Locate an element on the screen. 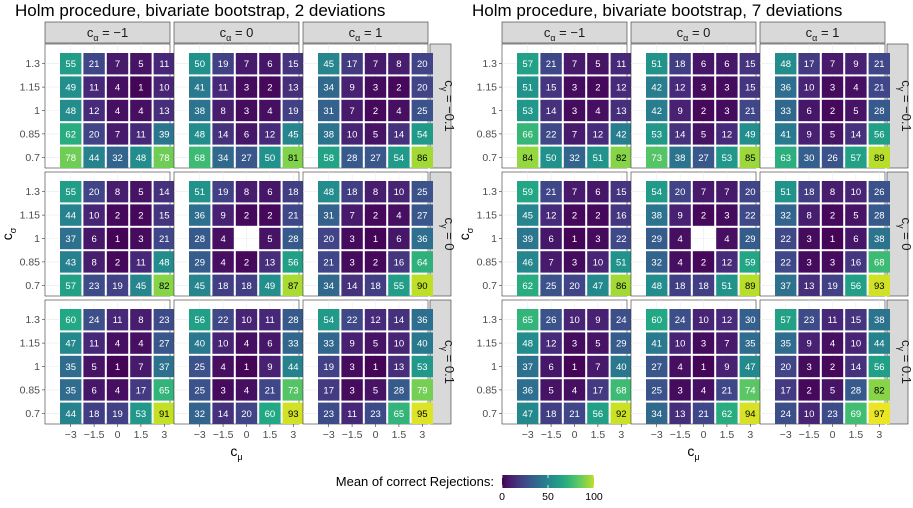 The image size is (913, 508). cell-value: 33 is located at coordinates (328, 344).